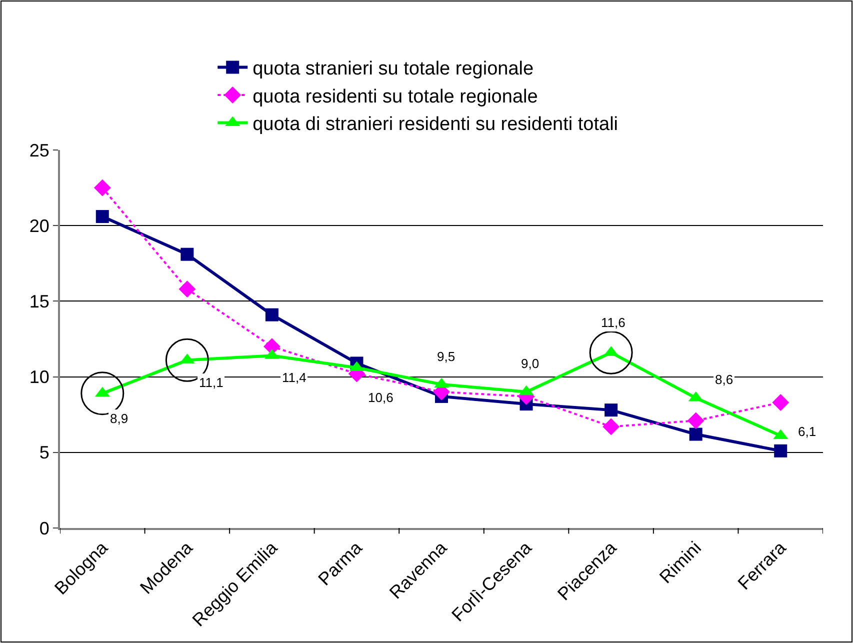 This screenshot has width=853, height=643. I want to click on y-tick-label: 10, so click(39, 377).